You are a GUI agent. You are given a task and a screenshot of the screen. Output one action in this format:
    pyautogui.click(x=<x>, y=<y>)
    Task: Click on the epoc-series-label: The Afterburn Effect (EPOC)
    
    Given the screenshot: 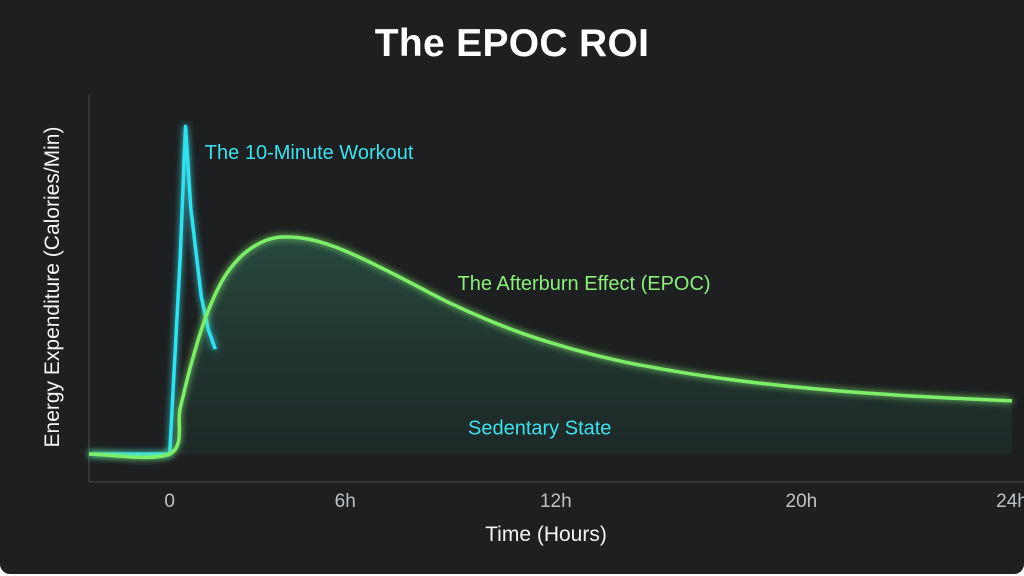 What is the action you would take?
    pyautogui.click(x=584, y=284)
    